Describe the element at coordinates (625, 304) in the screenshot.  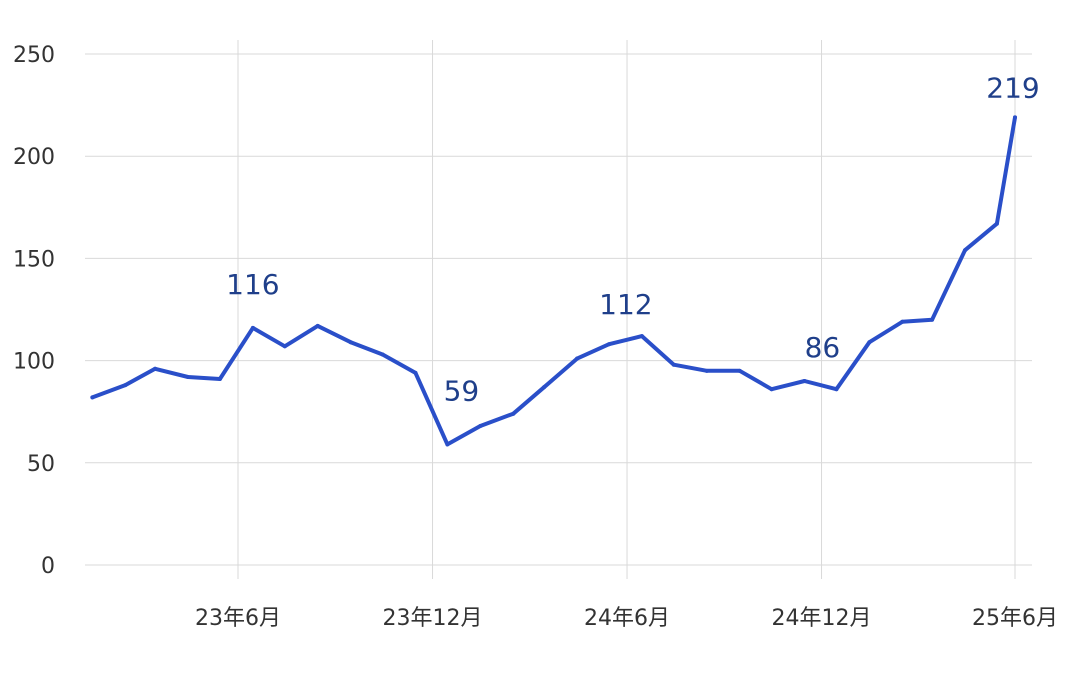
I see `data-label: 112` at that location.